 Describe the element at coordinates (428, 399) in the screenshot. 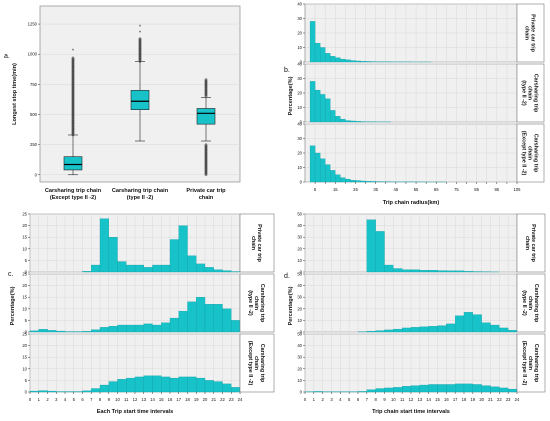

I see `x-tick-label: 14` at that location.